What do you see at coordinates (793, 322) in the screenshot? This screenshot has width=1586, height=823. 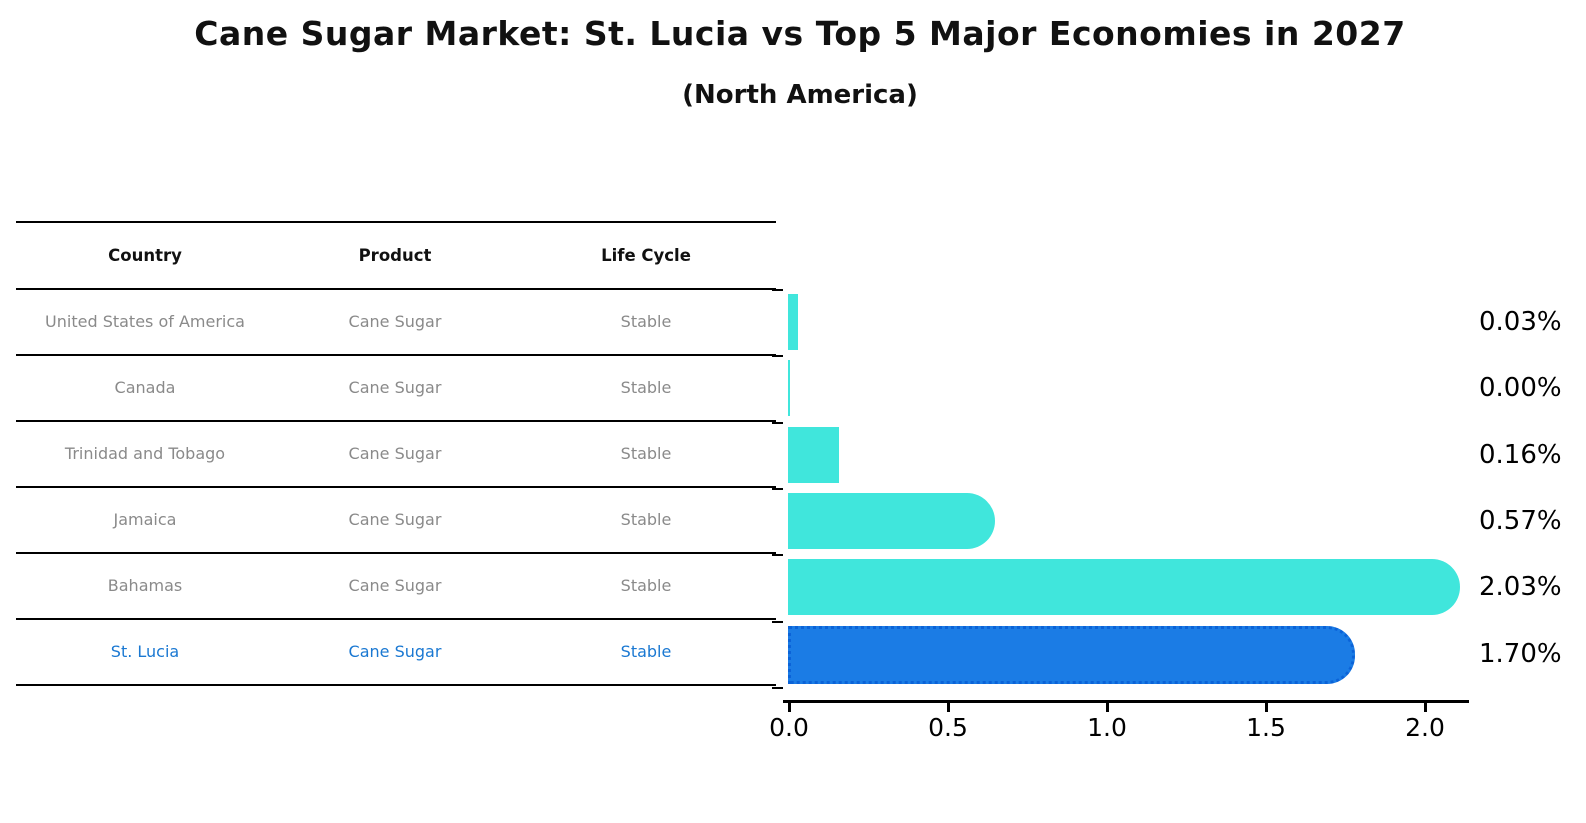 I see `bar-united-states-of-america` at bounding box center [793, 322].